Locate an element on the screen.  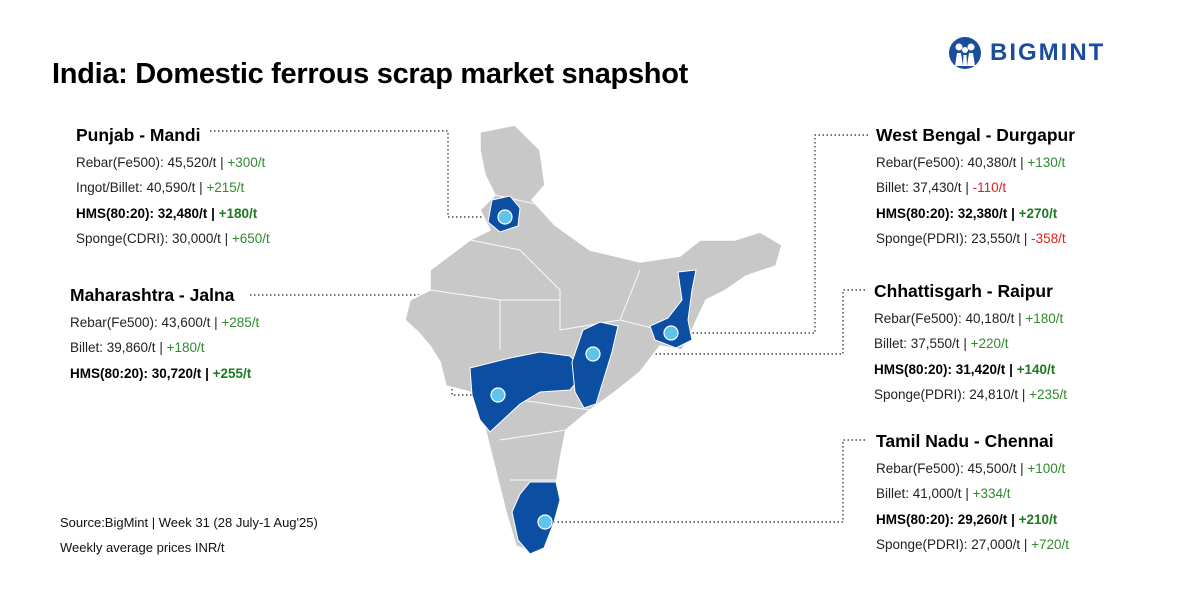
price-row: HMS(80:20): 29,260/t | +210/t is located at coordinates (967, 519).